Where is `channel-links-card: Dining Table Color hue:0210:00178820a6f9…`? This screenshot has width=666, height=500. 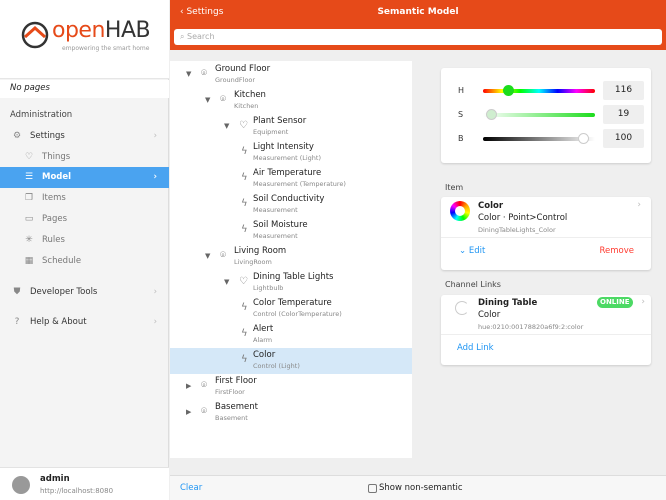 channel-links-card: Dining Table Color hue:0210:00178820a6f9… is located at coordinates (546, 330).